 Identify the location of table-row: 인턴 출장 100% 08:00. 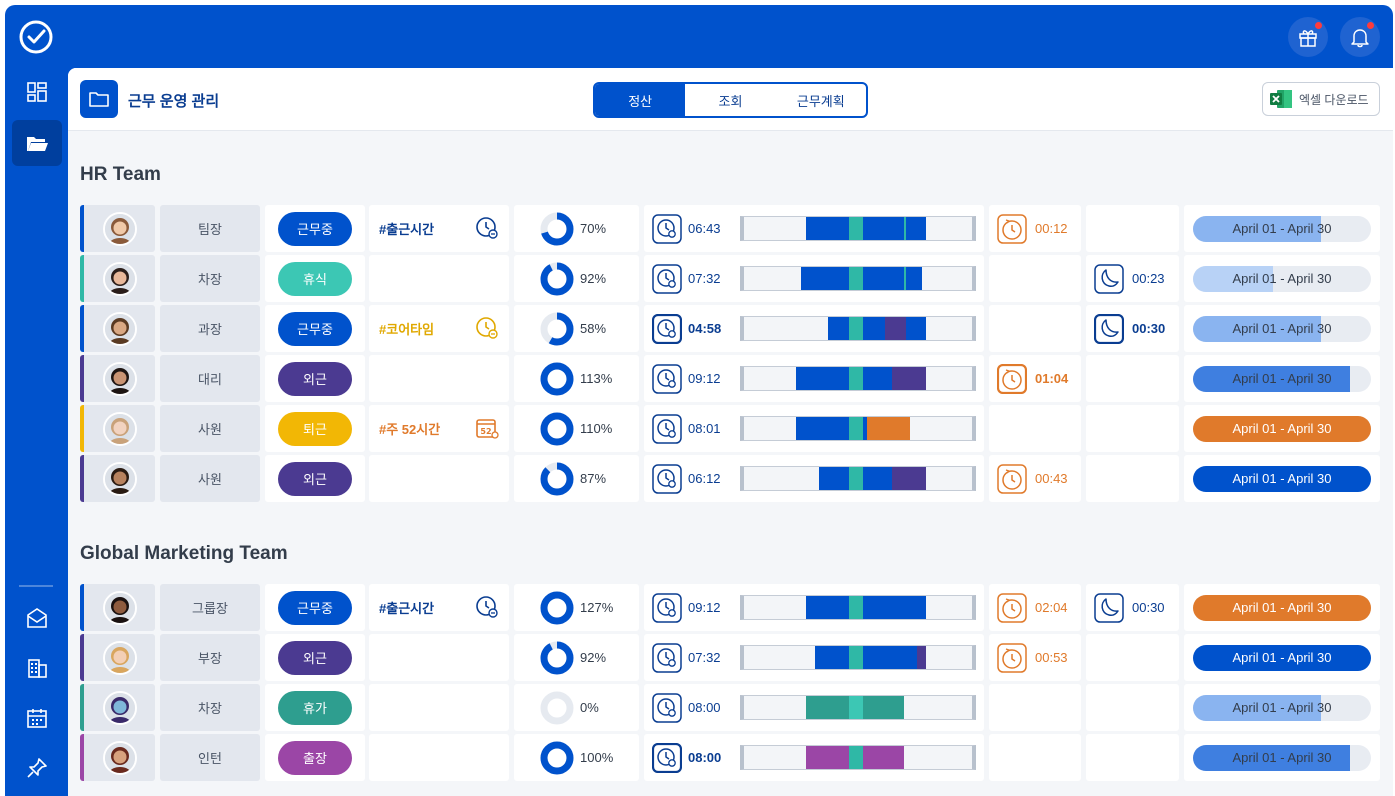
(730, 757).